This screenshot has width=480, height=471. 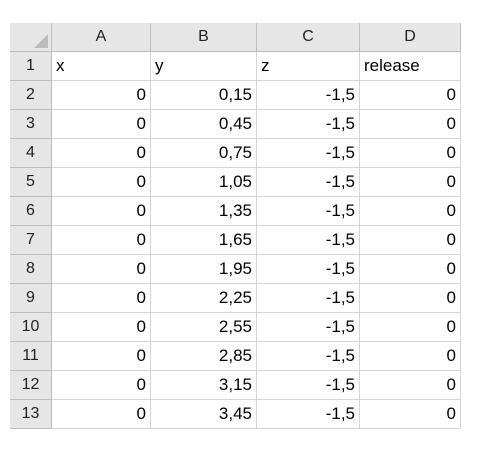 I want to click on cell-C7: -1,5, so click(x=308, y=240).